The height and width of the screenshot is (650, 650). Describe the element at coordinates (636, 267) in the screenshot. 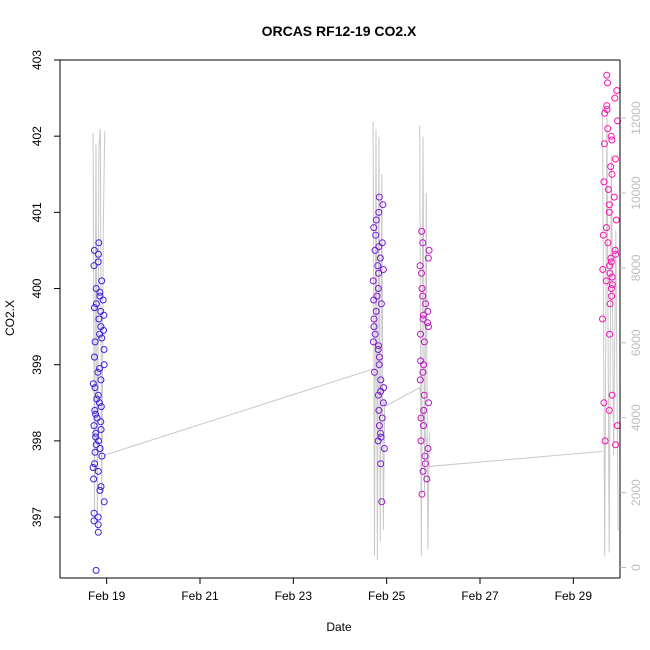

I see `y2-tick-label: 8000` at that location.